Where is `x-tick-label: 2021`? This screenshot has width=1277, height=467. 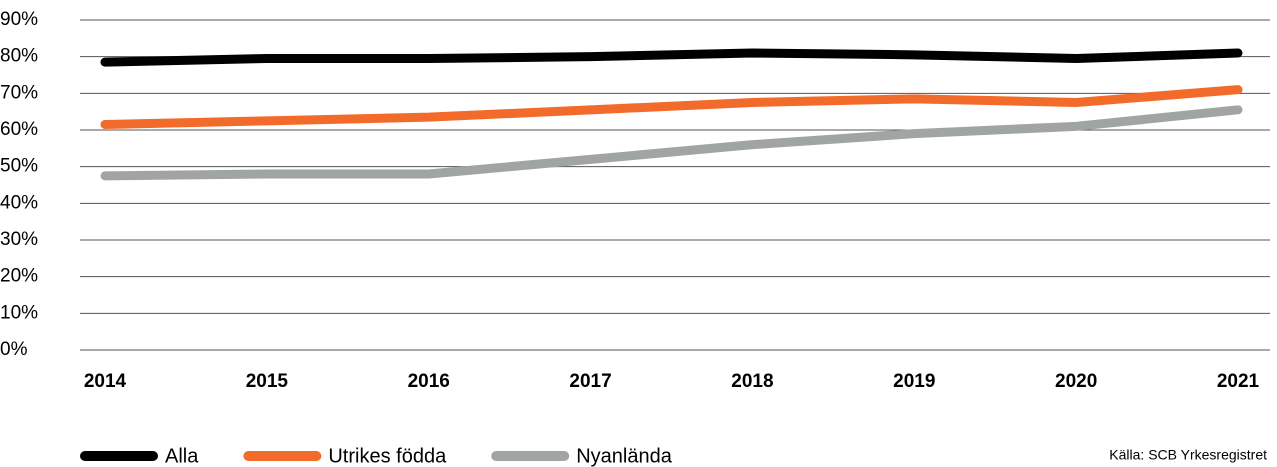
x-tick-label: 2021 is located at coordinates (1238, 381).